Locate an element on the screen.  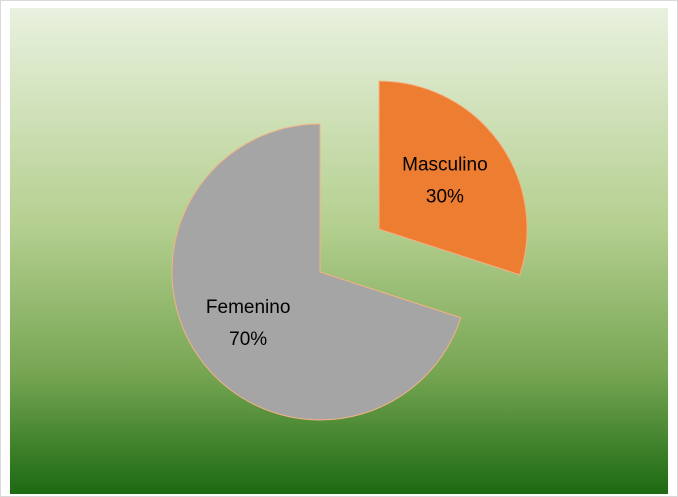
slice-label: Masculino is located at coordinates (445, 164).